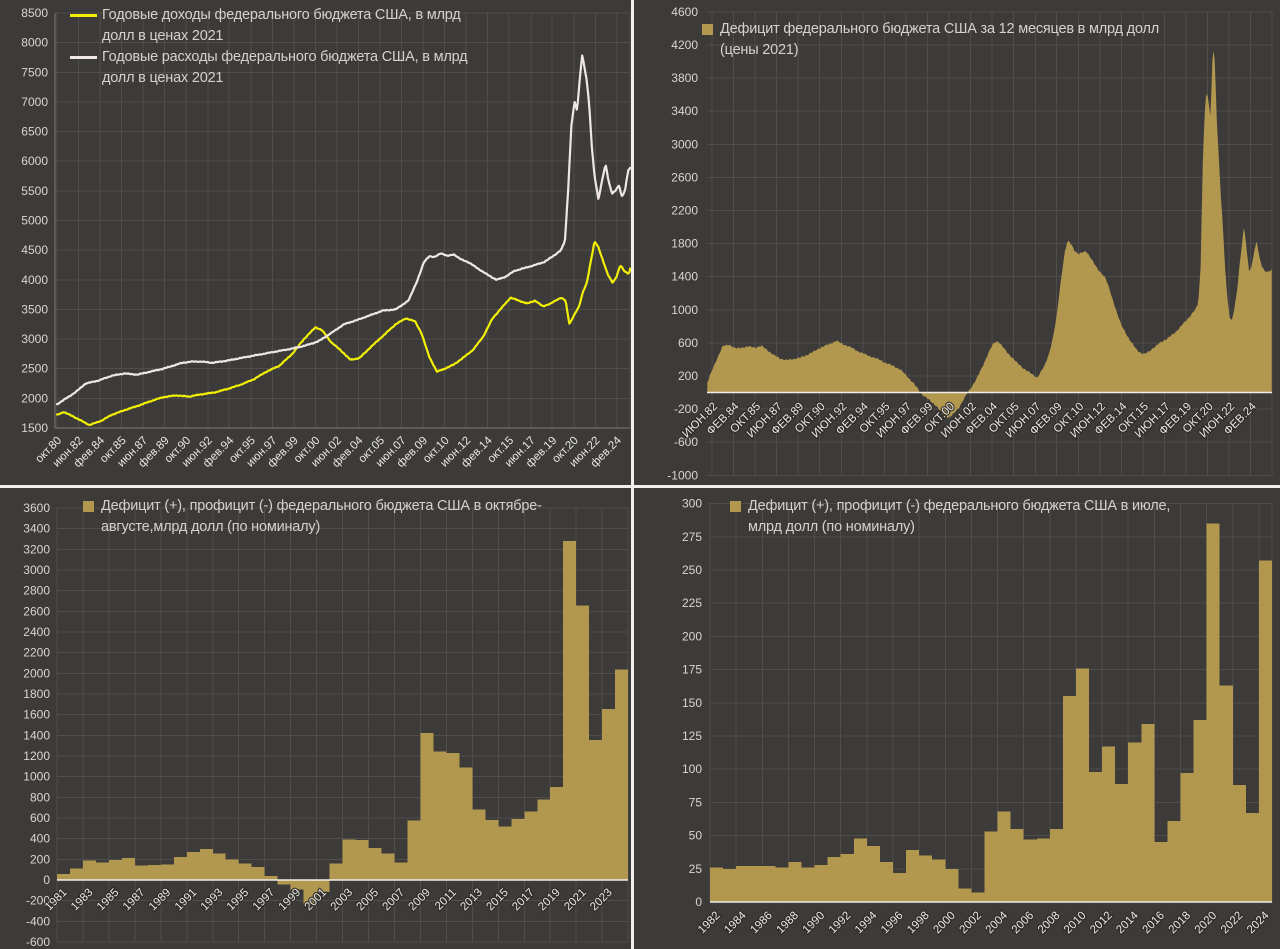  I want to click on svg-text: 1986, so click(761, 923).